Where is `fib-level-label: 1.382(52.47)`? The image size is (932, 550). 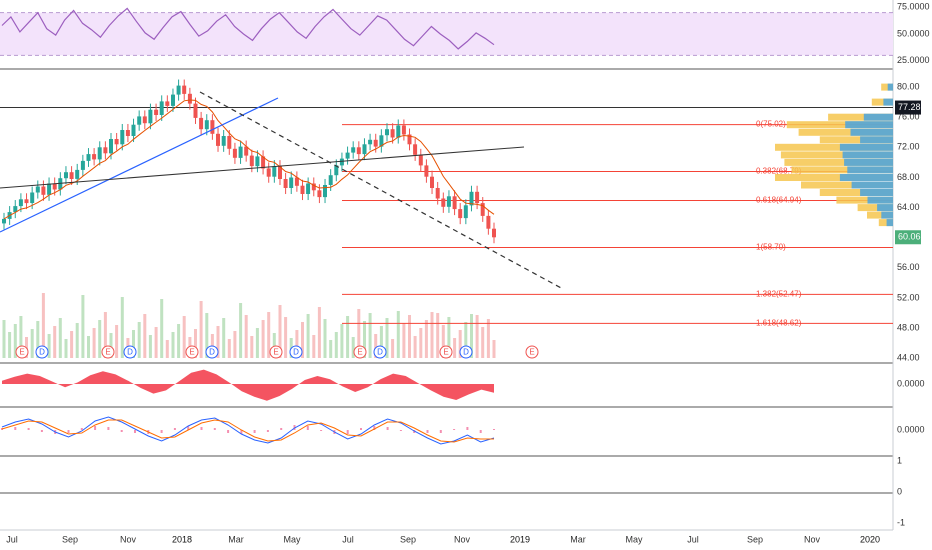
fib-level-label: 1.382(52.47) is located at coordinates (779, 294).